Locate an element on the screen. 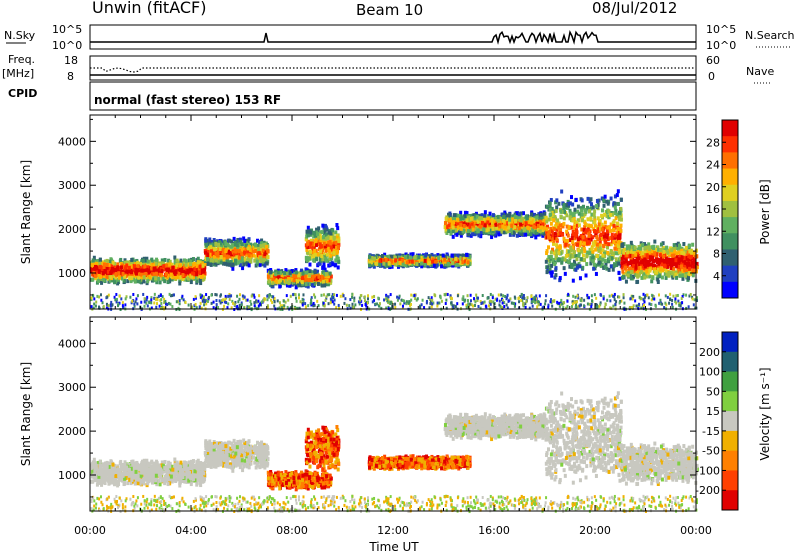 Image resolution: width=800 pixels, height=554 pixels. freq-unit: [MHz] is located at coordinates (18, 73).